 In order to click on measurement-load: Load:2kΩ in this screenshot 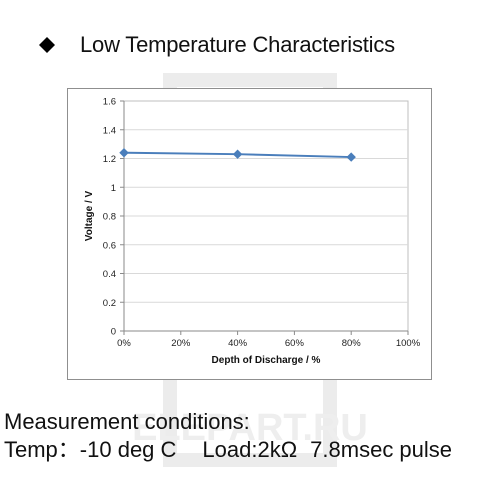, I will do `click(250, 449)`.